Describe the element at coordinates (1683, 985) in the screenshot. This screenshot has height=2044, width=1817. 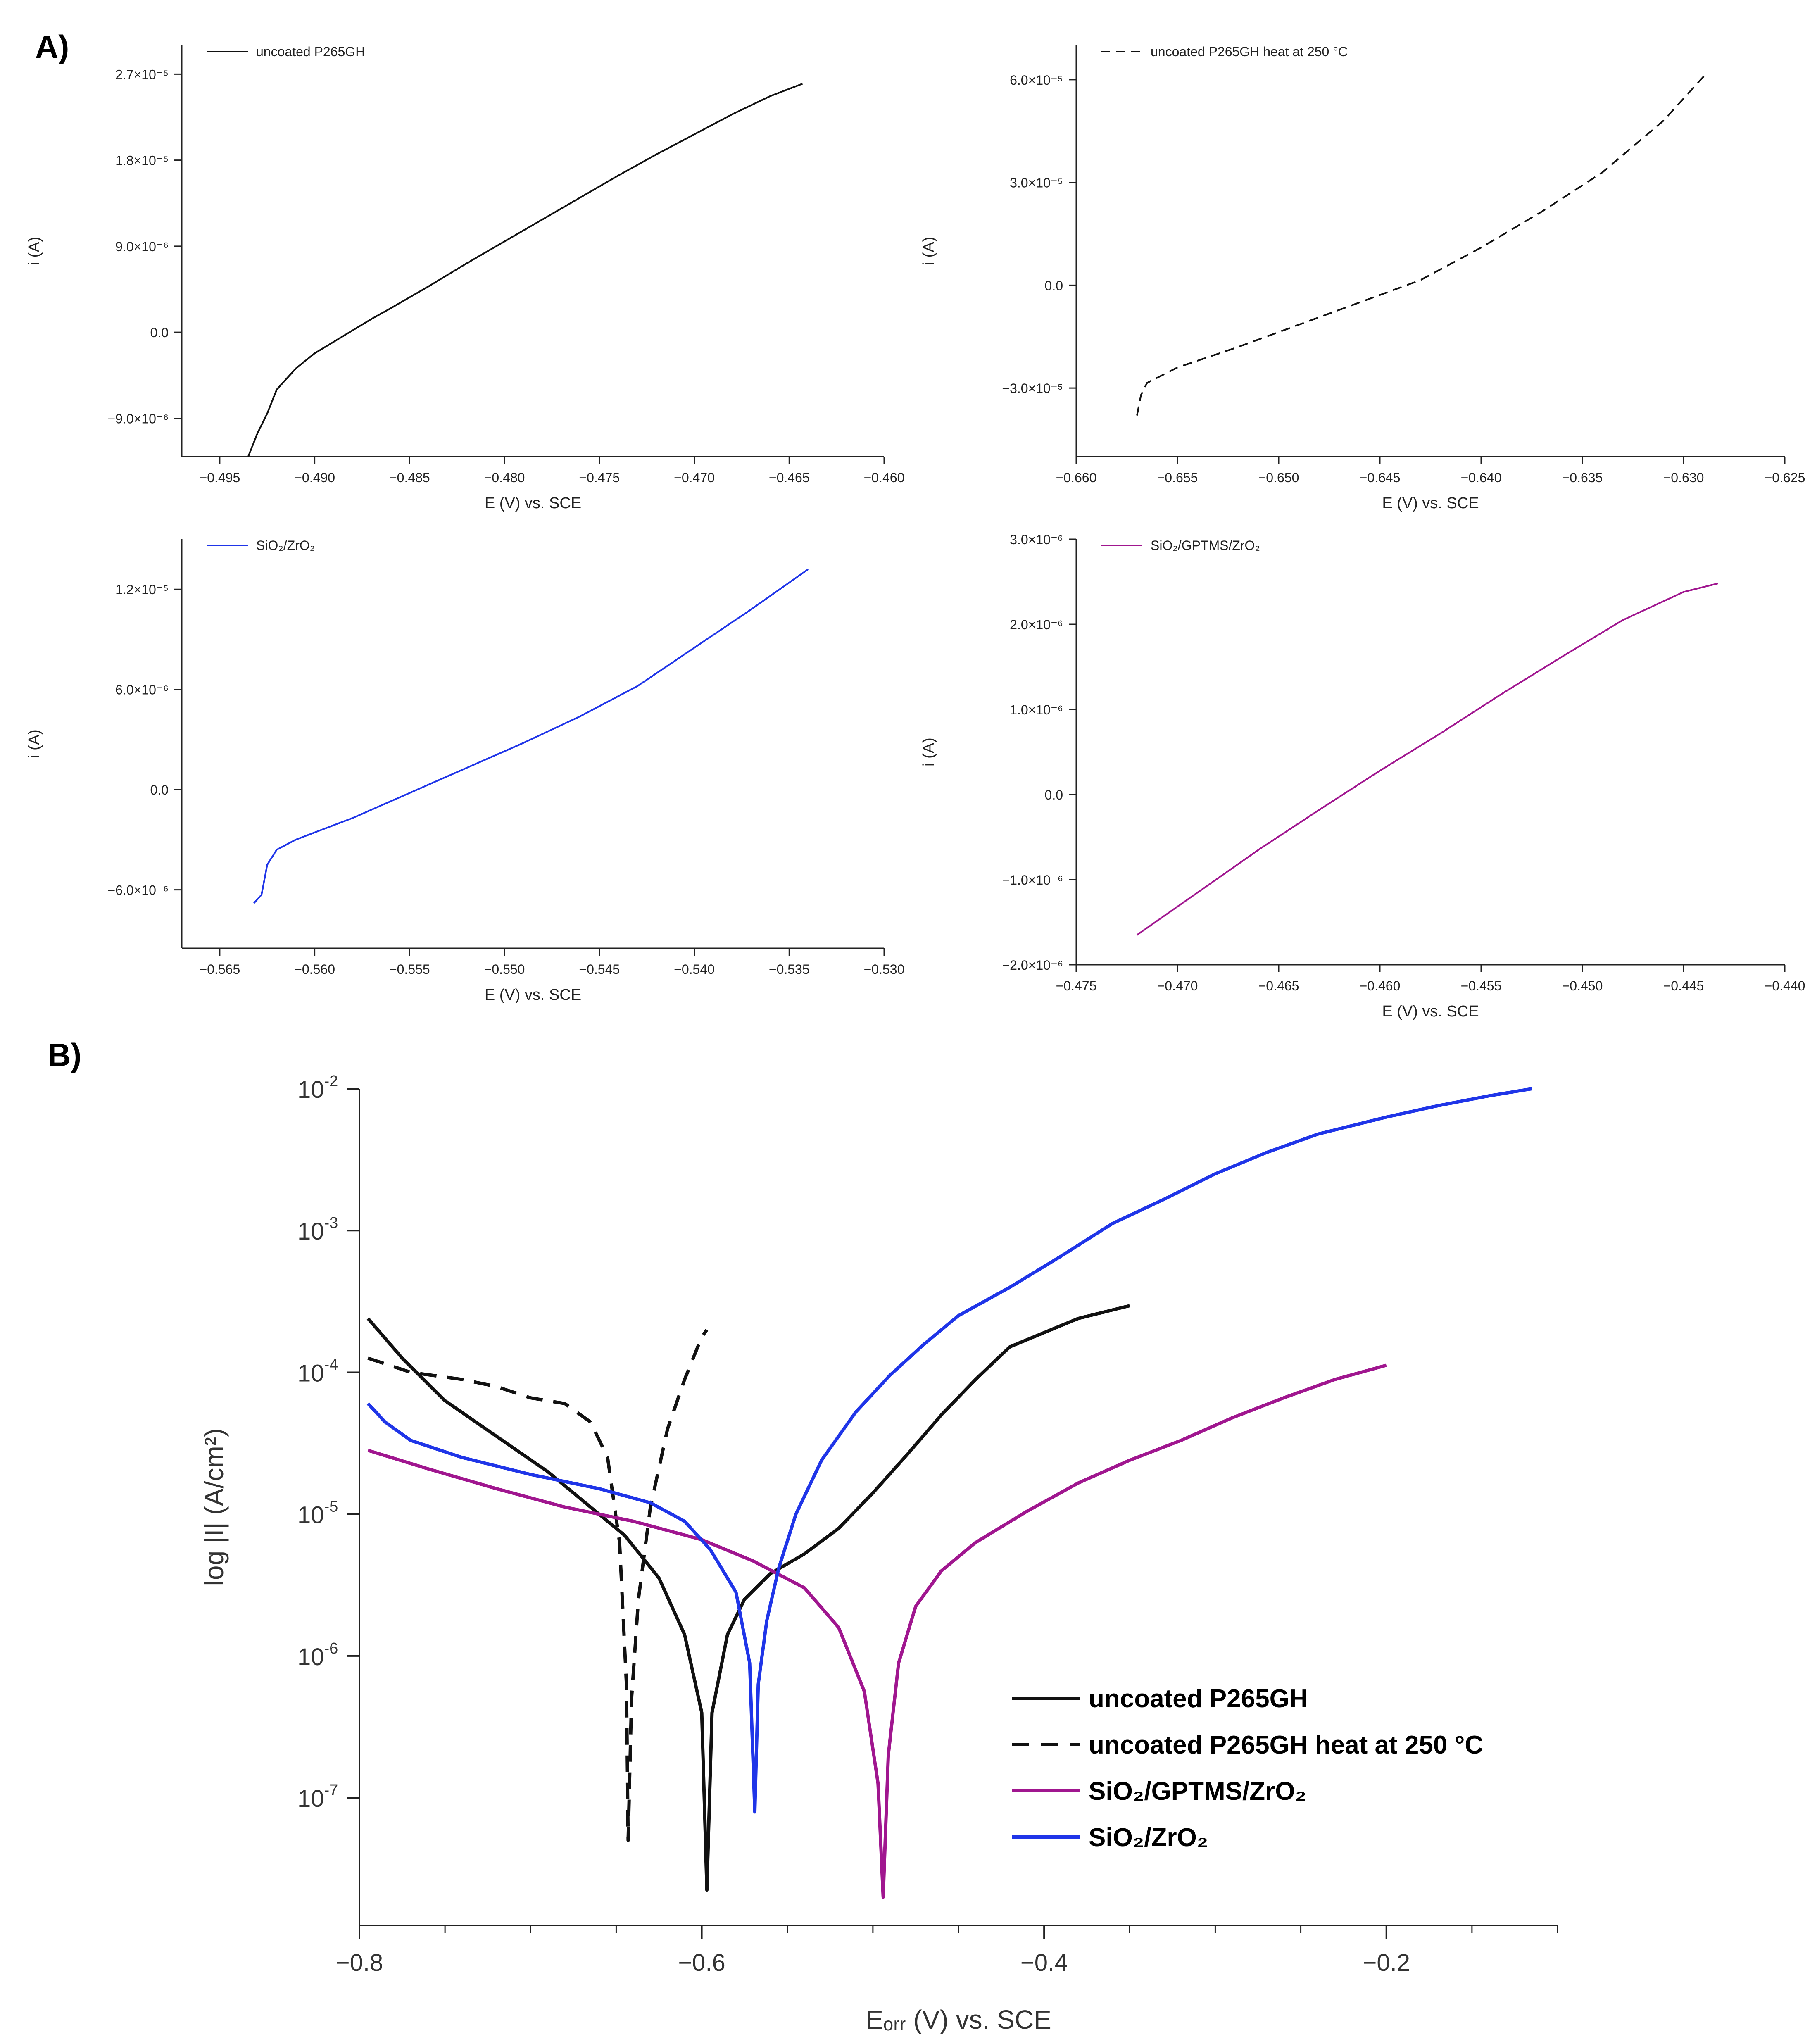
I see `x-tick-label: −0.445` at that location.